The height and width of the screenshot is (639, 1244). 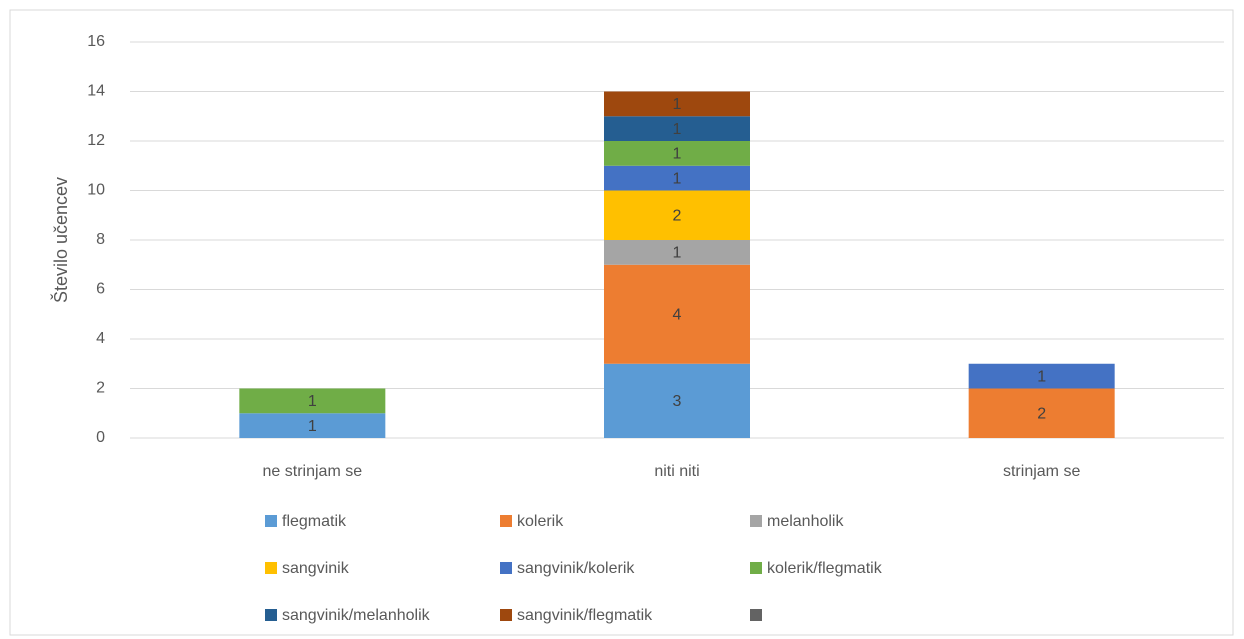 What do you see at coordinates (100, 437) in the screenshot?
I see `y-tick-label: 0` at bounding box center [100, 437].